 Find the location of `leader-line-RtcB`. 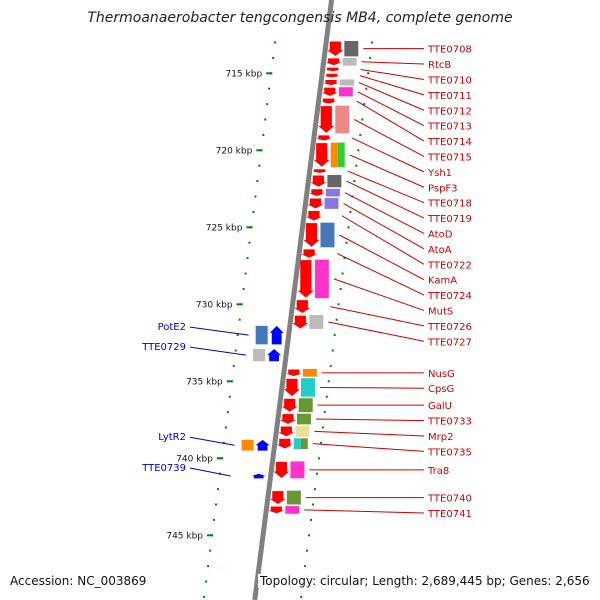

leader-line-RtcB is located at coordinates (393, 63).